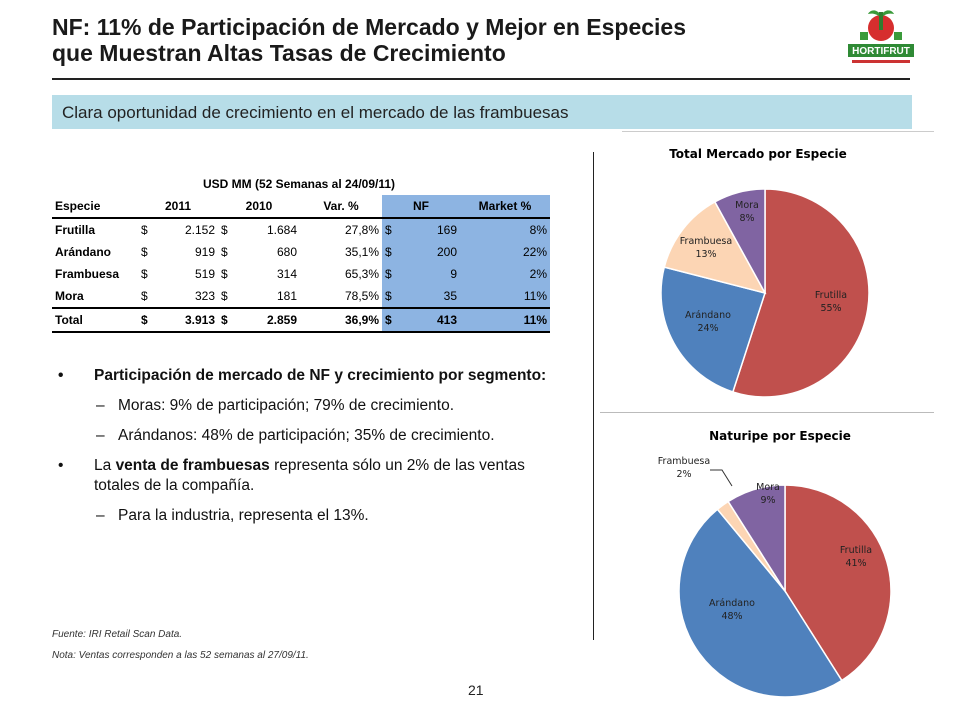  Describe the element at coordinates (721, 478) in the screenshot. I see `leader-line` at that location.